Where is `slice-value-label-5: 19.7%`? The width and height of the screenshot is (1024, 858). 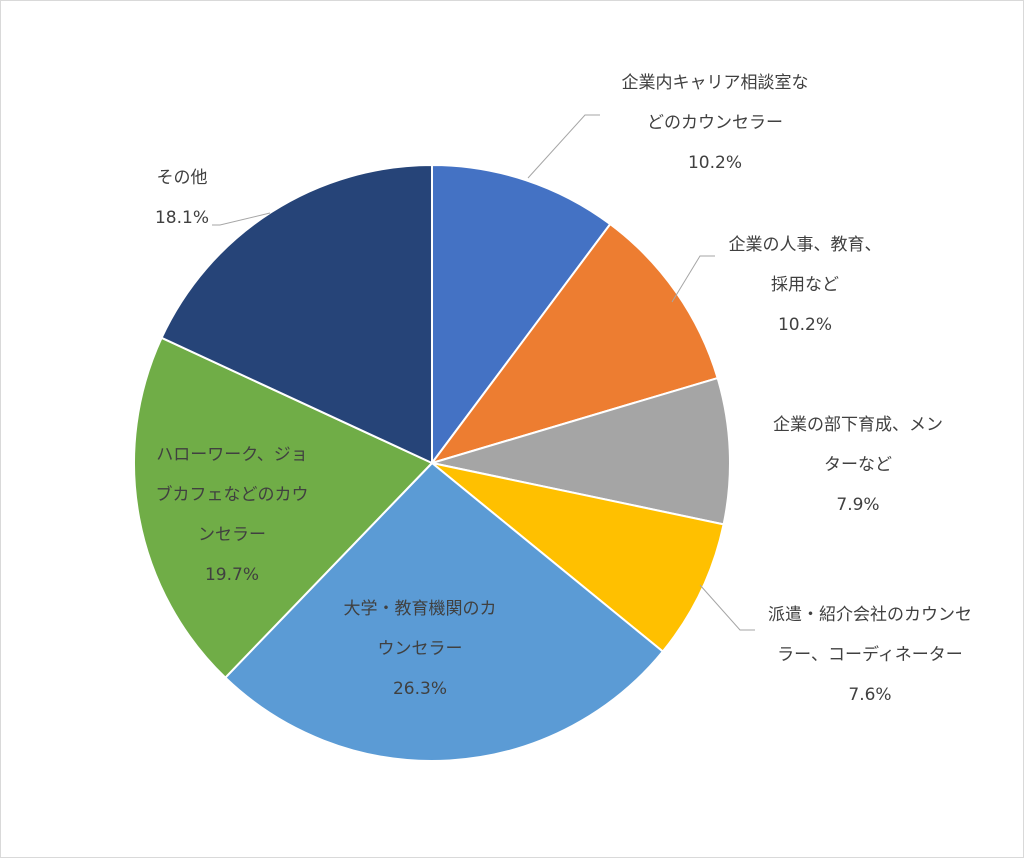
slice-value-label-5: 19.7% is located at coordinates (232, 575).